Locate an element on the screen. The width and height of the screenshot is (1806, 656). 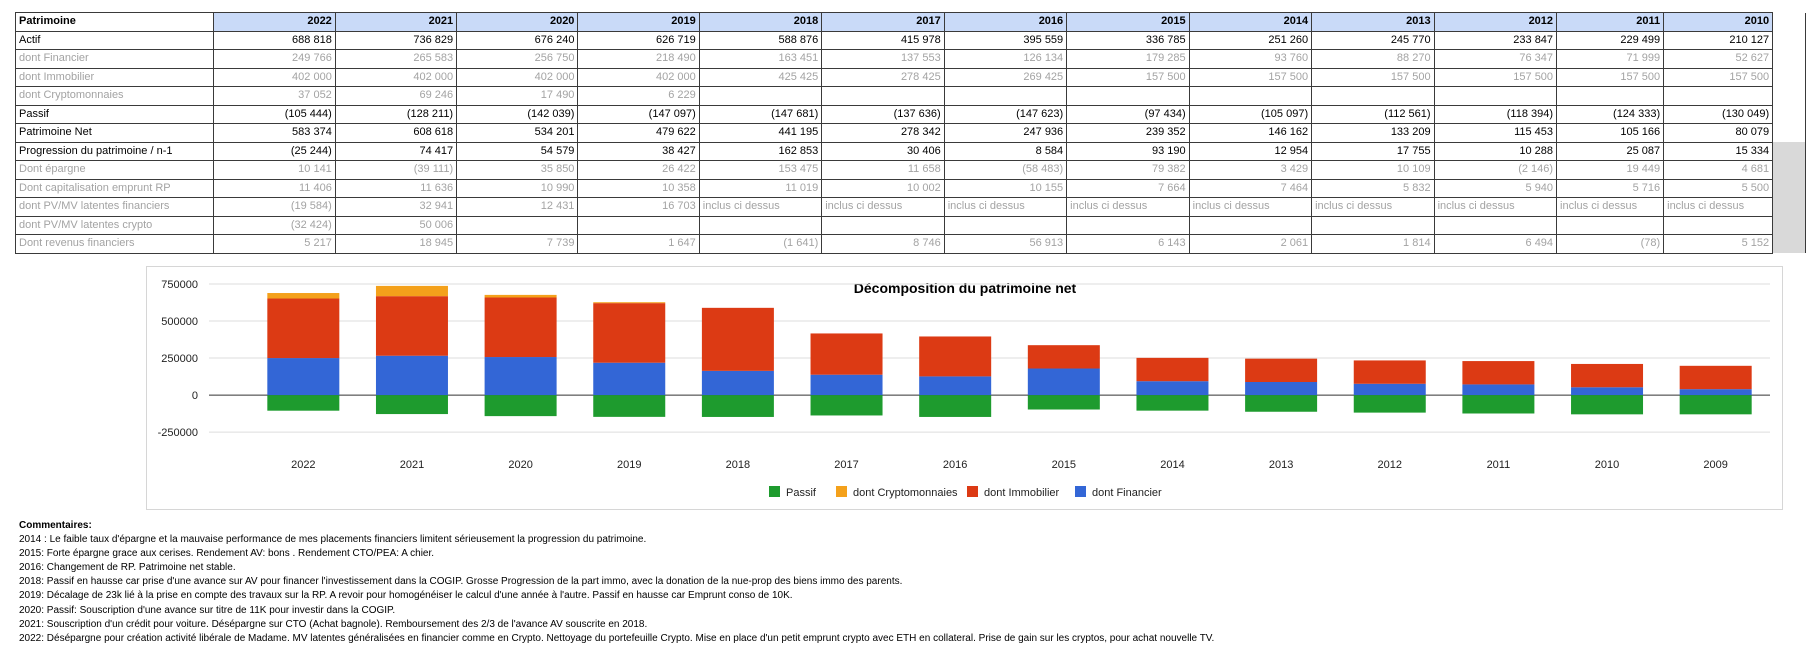
value-cell: 5 500 is located at coordinates (1718, 188).